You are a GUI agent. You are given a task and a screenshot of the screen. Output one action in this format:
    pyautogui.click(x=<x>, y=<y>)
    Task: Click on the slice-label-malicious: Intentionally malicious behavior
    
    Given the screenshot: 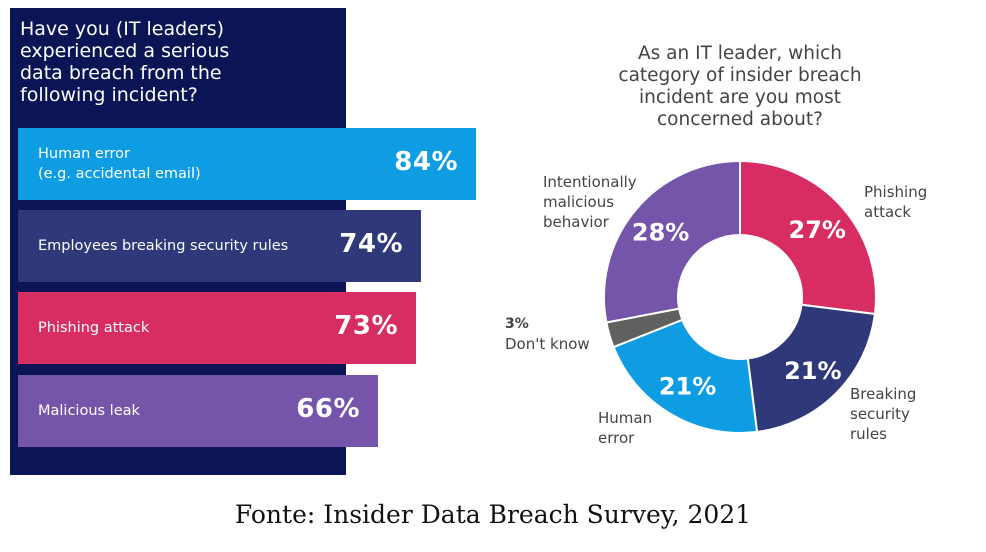 What is the action you would take?
    pyautogui.click(x=590, y=202)
    